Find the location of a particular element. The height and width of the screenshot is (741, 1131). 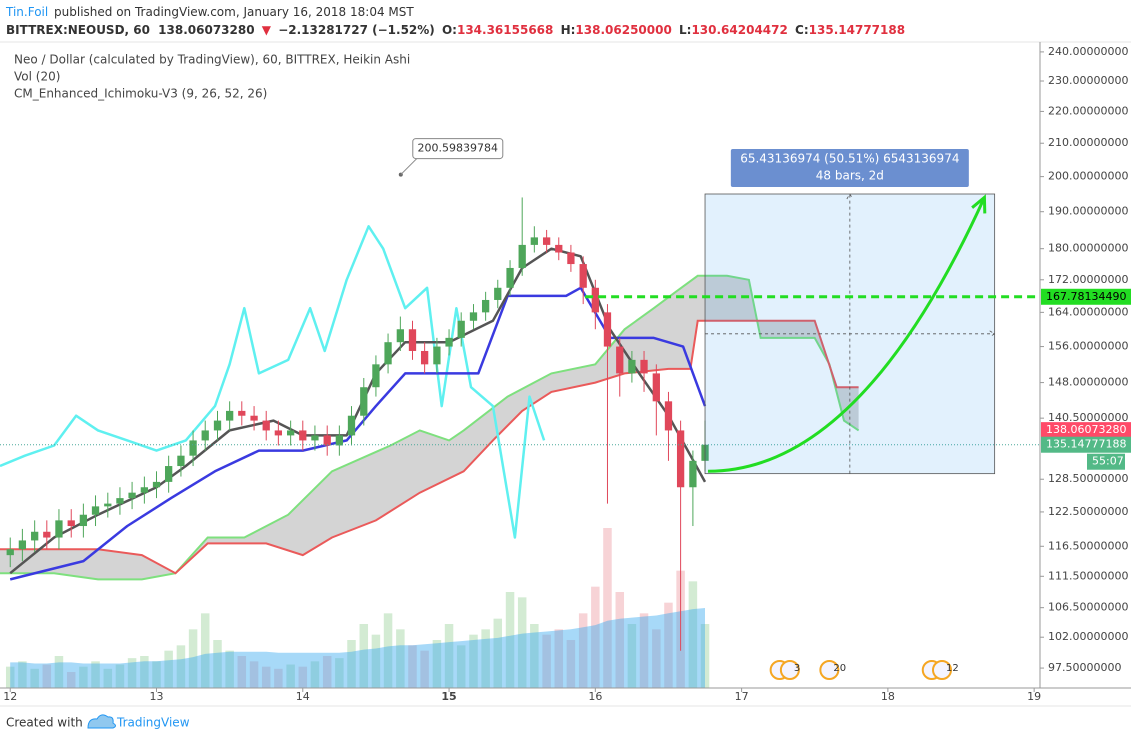

brand-logo is located at coordinates (101, 721).